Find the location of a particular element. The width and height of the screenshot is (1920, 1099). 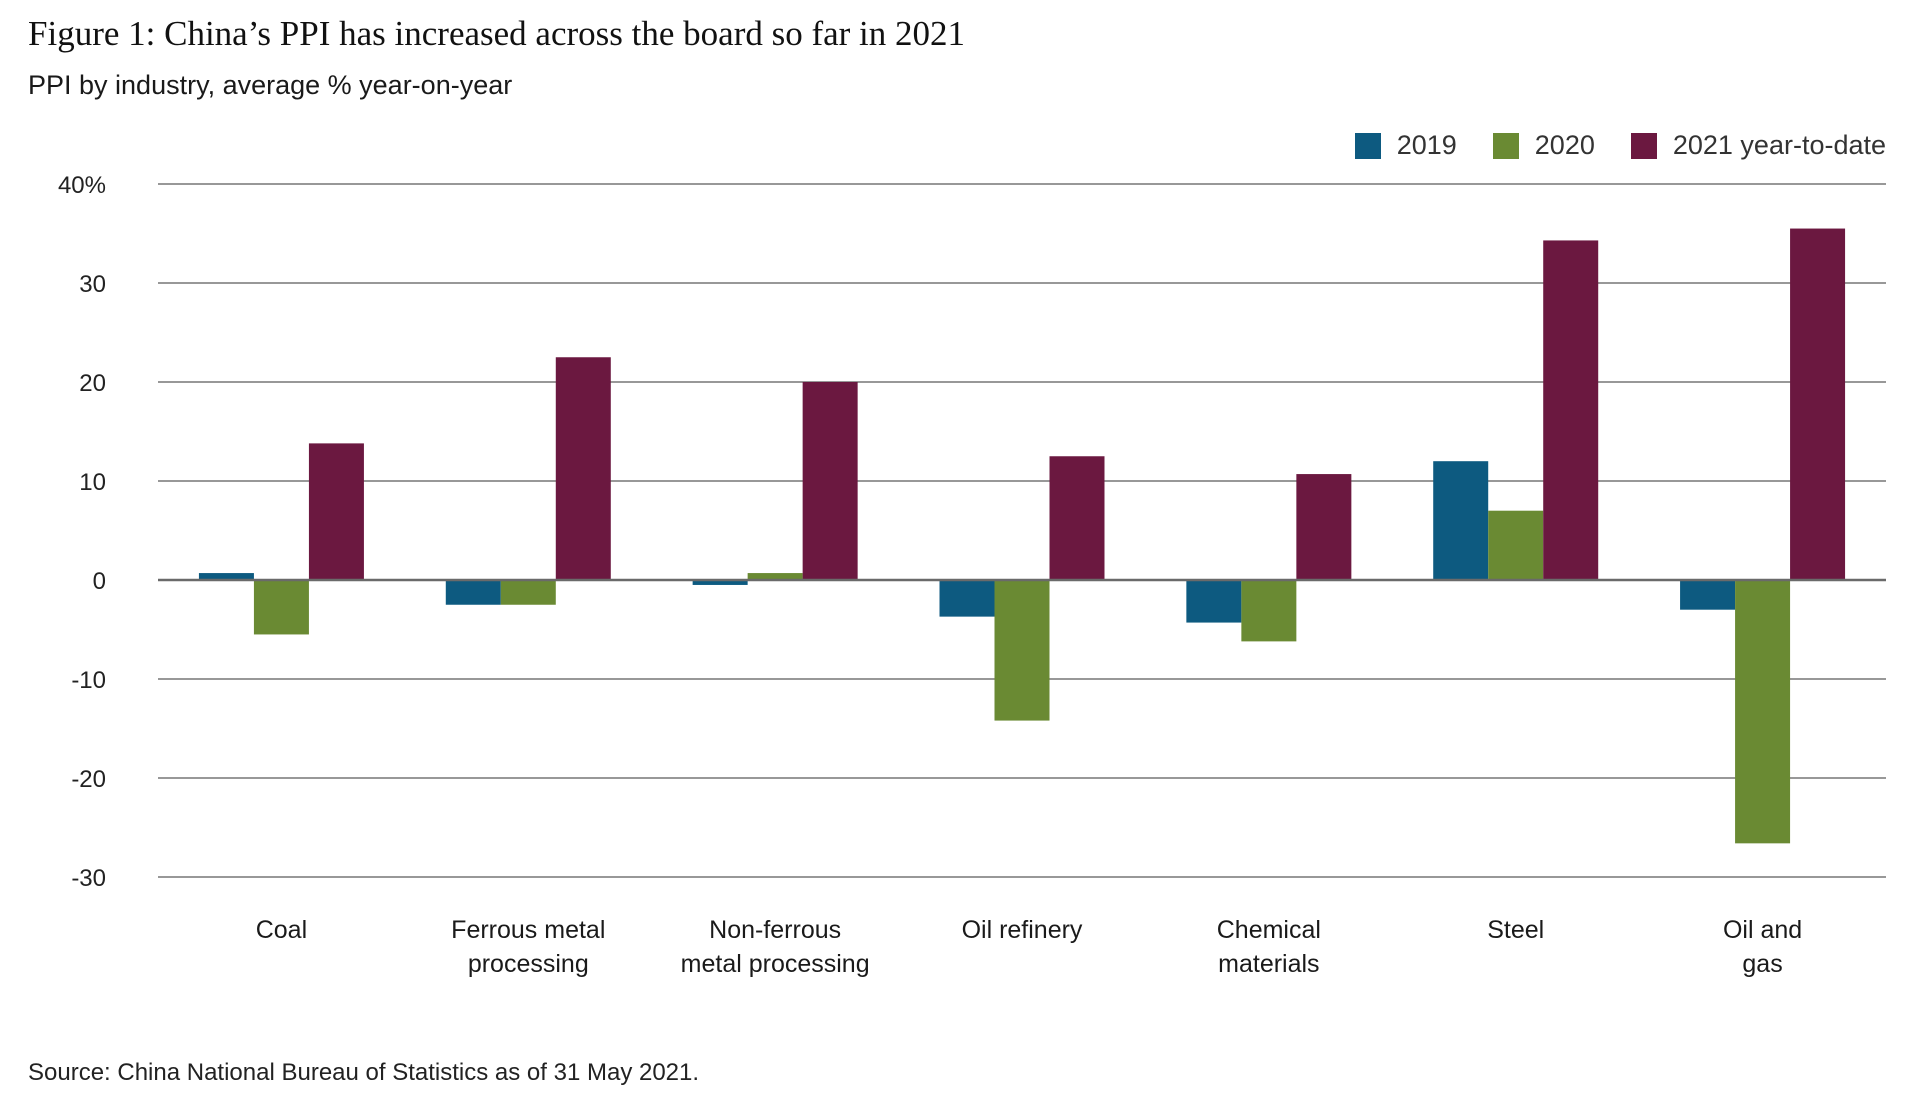

x-tick-label: Oil refinery is located at coordinates (1022, 930).